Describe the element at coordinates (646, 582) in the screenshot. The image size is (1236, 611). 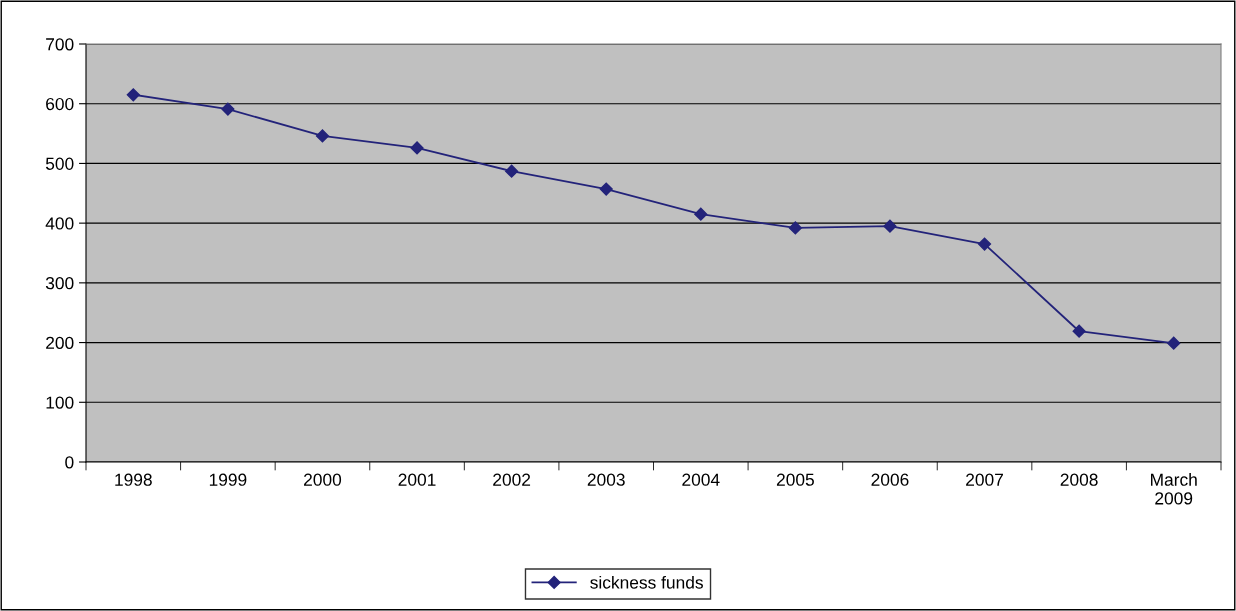
I see `legend-label: sickness funds` at that location.